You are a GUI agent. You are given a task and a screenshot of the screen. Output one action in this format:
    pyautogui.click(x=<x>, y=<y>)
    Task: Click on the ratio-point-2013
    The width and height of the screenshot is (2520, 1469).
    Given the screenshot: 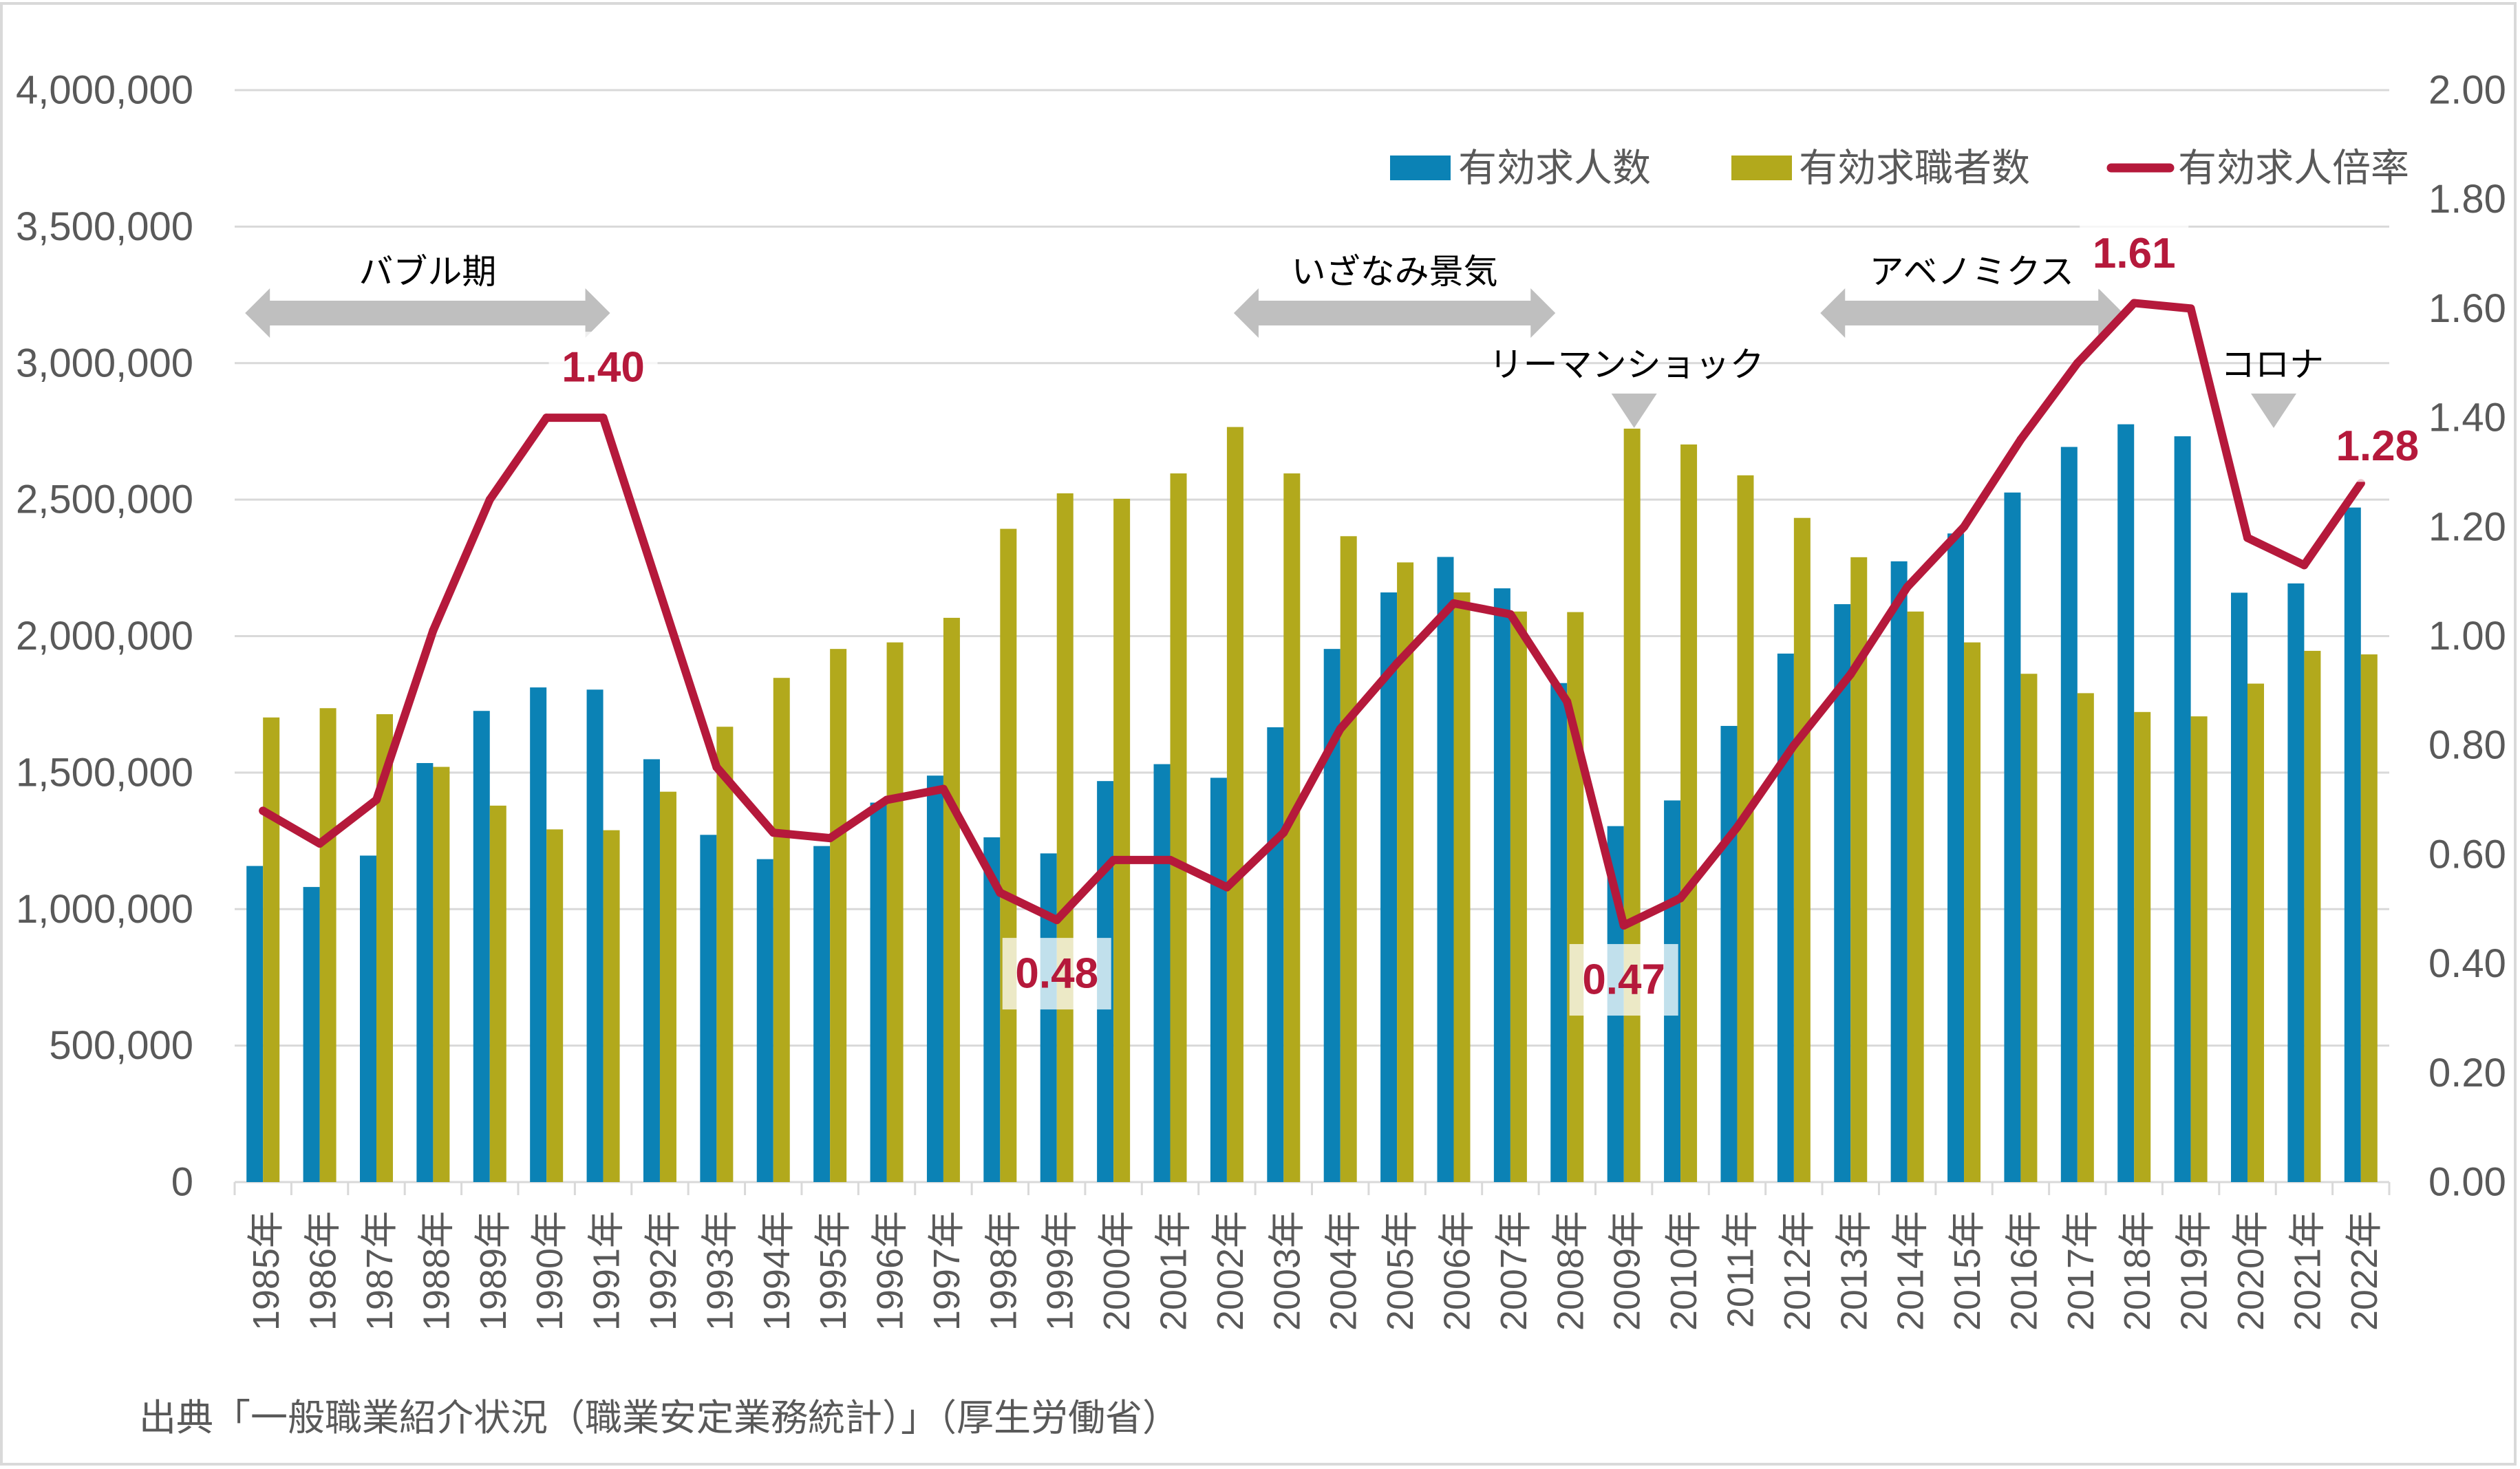 What is the action you would take?
    pyautogui.click(x=1850, y=674)
    